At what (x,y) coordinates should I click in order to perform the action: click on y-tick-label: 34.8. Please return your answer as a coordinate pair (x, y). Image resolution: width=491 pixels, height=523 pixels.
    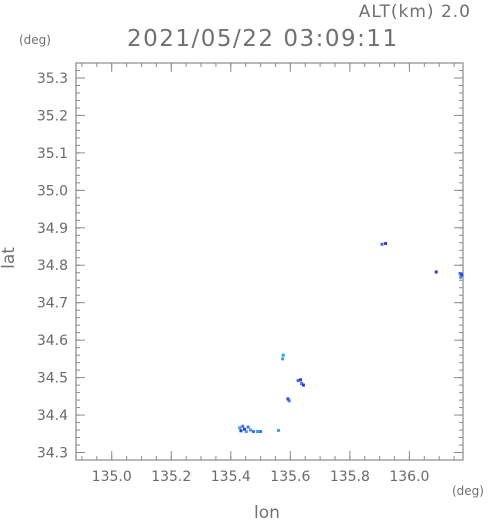
    Looking at the image, I should click on (52, 266).